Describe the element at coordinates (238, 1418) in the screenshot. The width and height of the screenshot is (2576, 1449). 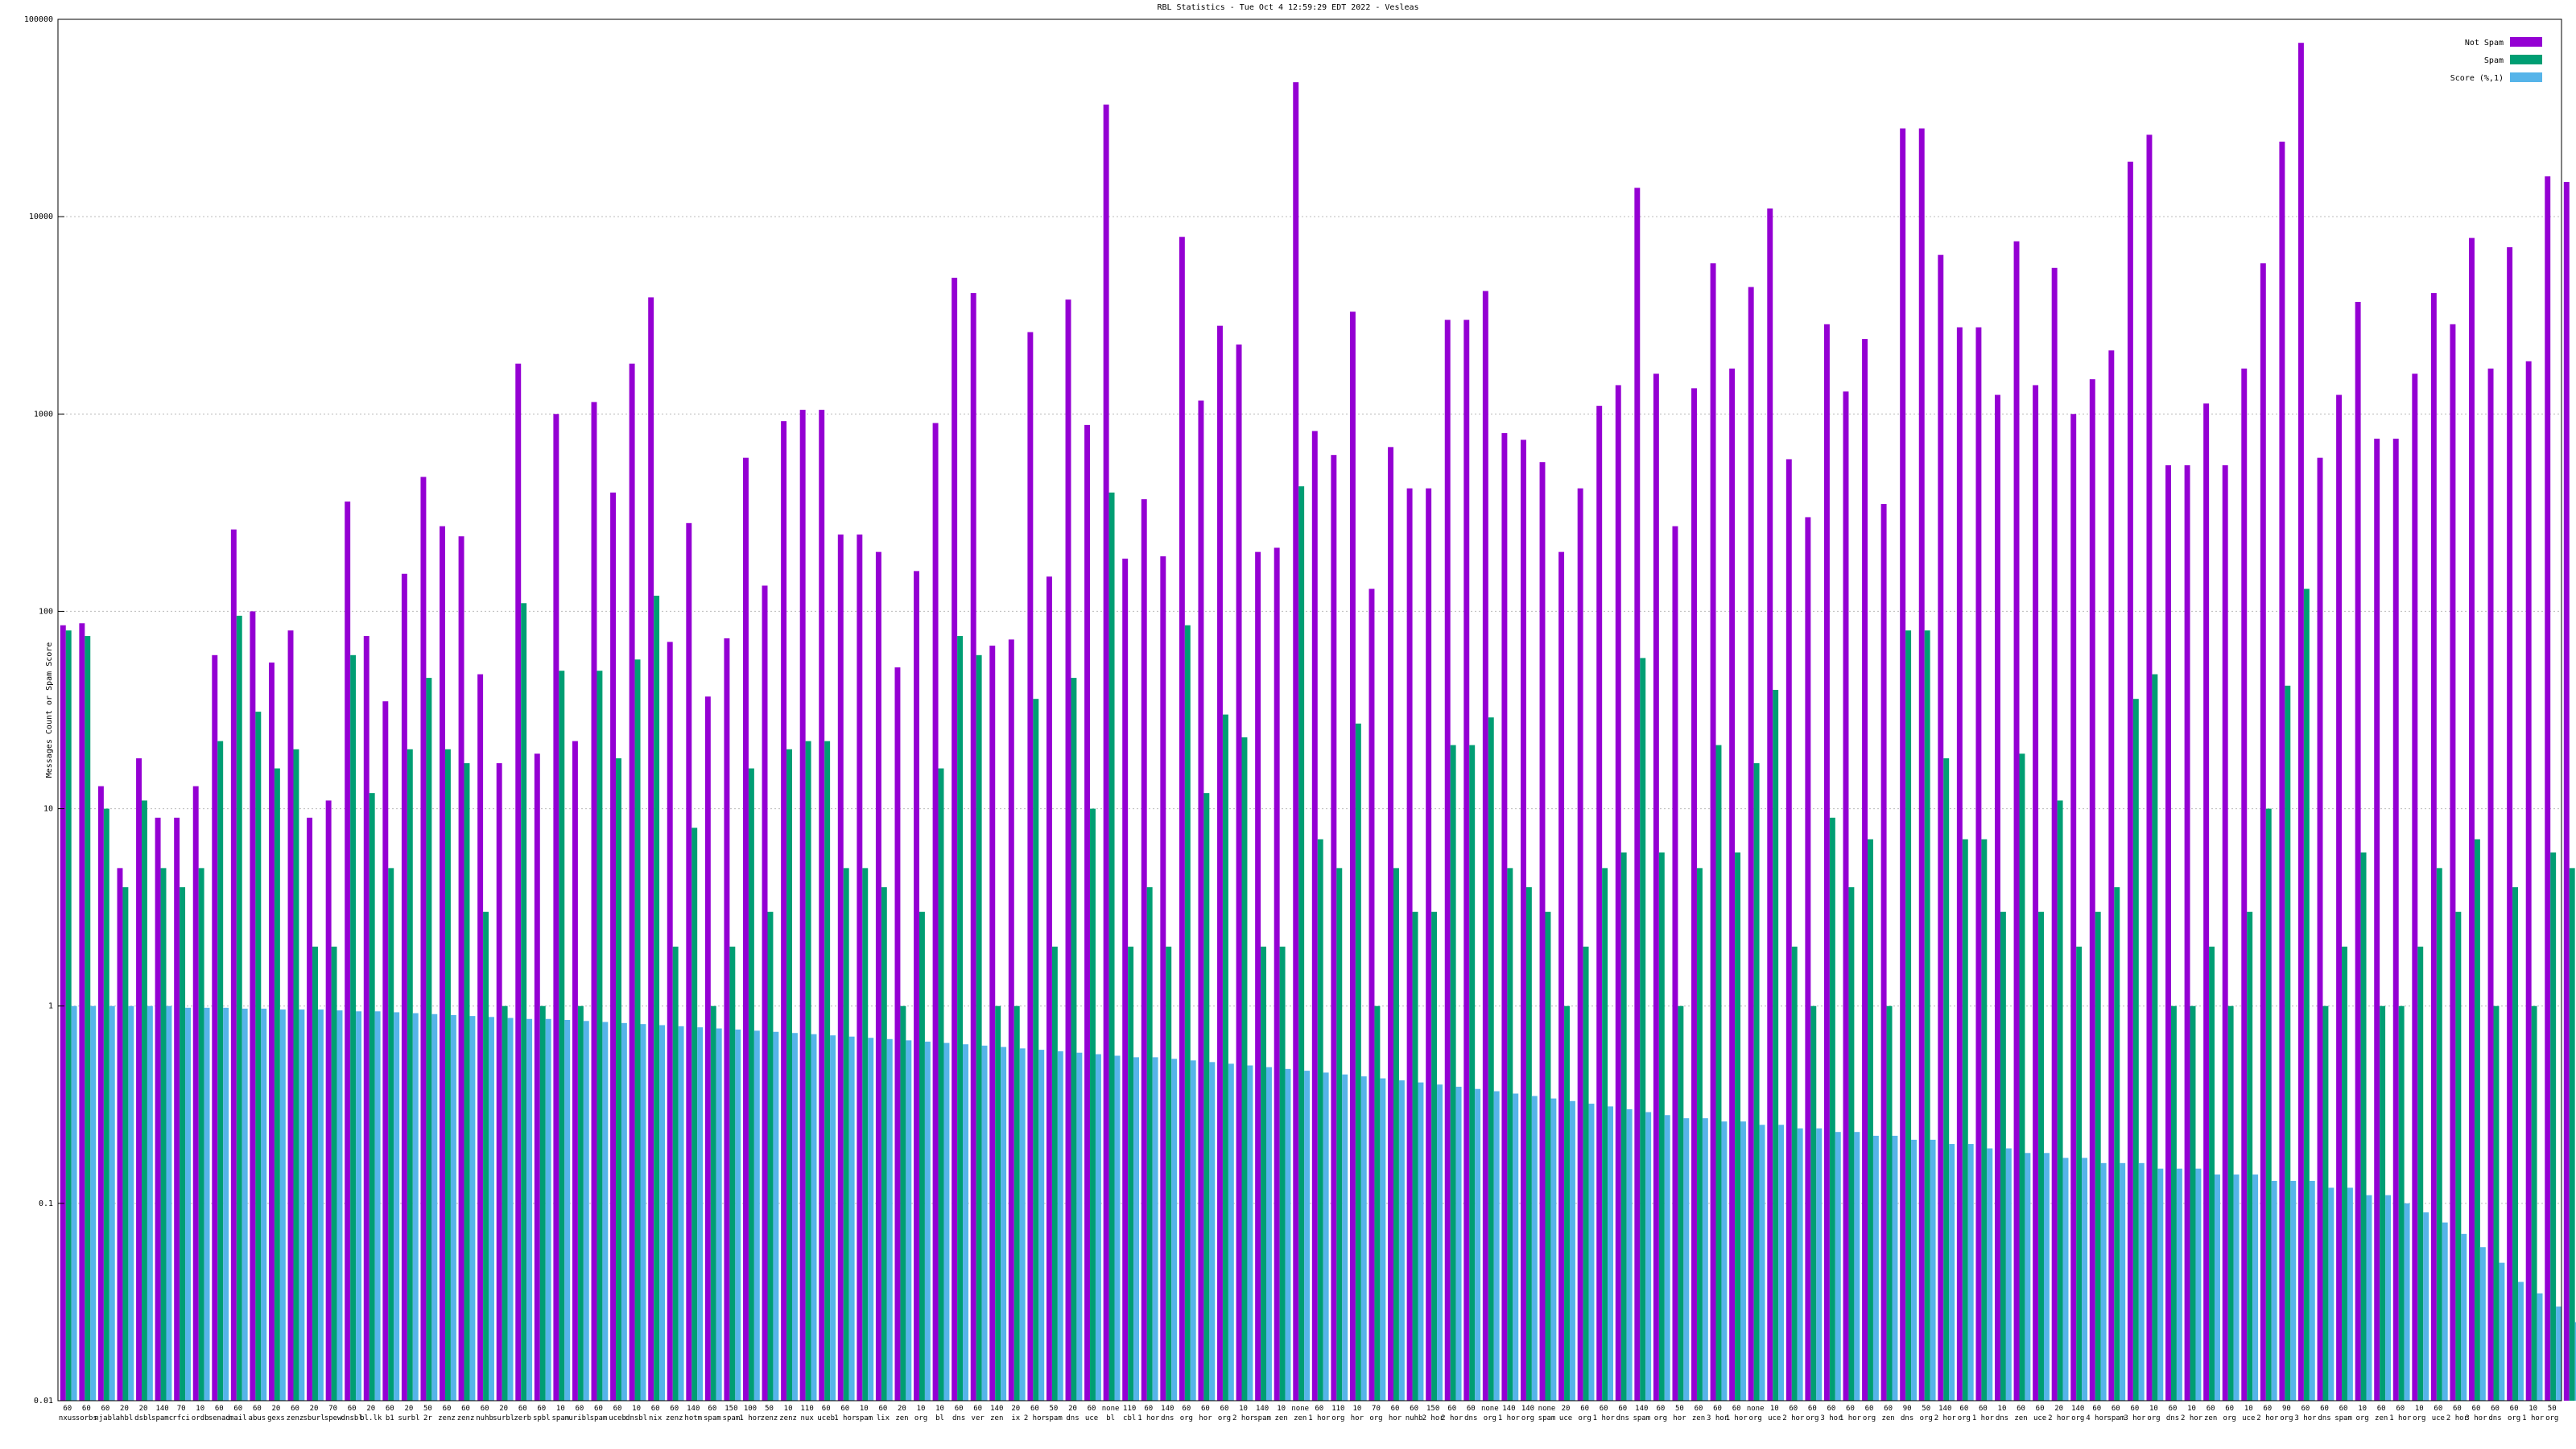
I see `x-tick-label: mail` at that location.